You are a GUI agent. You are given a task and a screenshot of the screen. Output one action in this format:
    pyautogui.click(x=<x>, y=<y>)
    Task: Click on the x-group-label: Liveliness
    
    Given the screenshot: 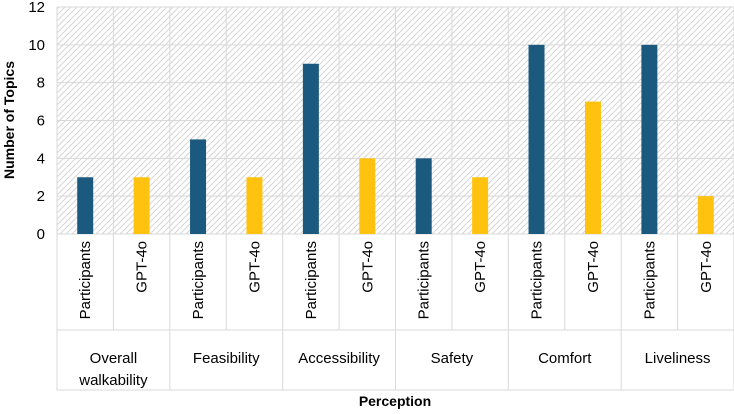 What is the action you would take?
    pyautogui.click(x=678, y=358)
    